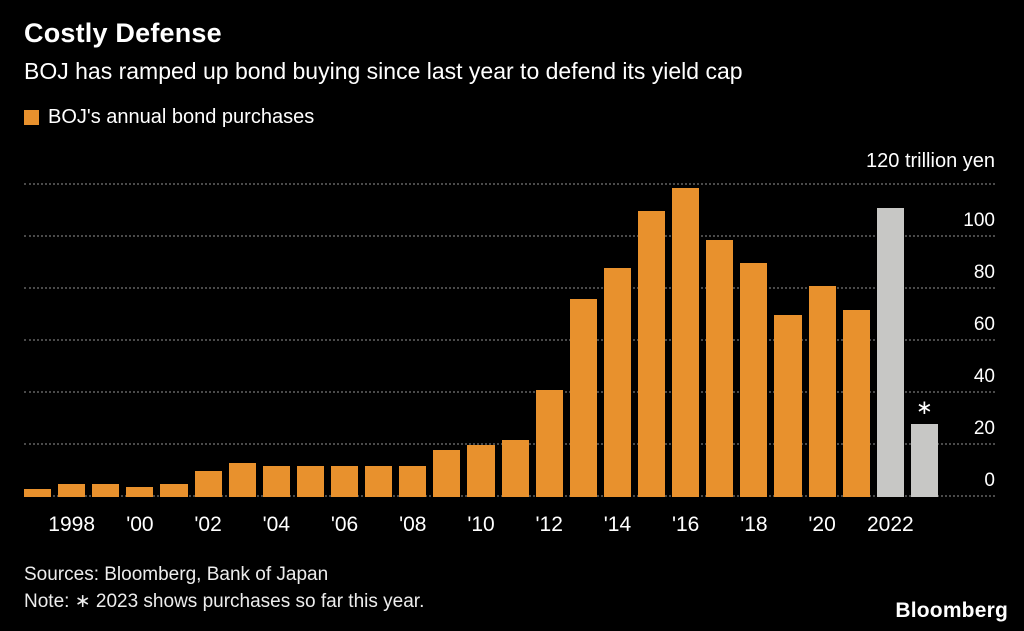  I want to click on bar-slot-2018, so click(754, 341).